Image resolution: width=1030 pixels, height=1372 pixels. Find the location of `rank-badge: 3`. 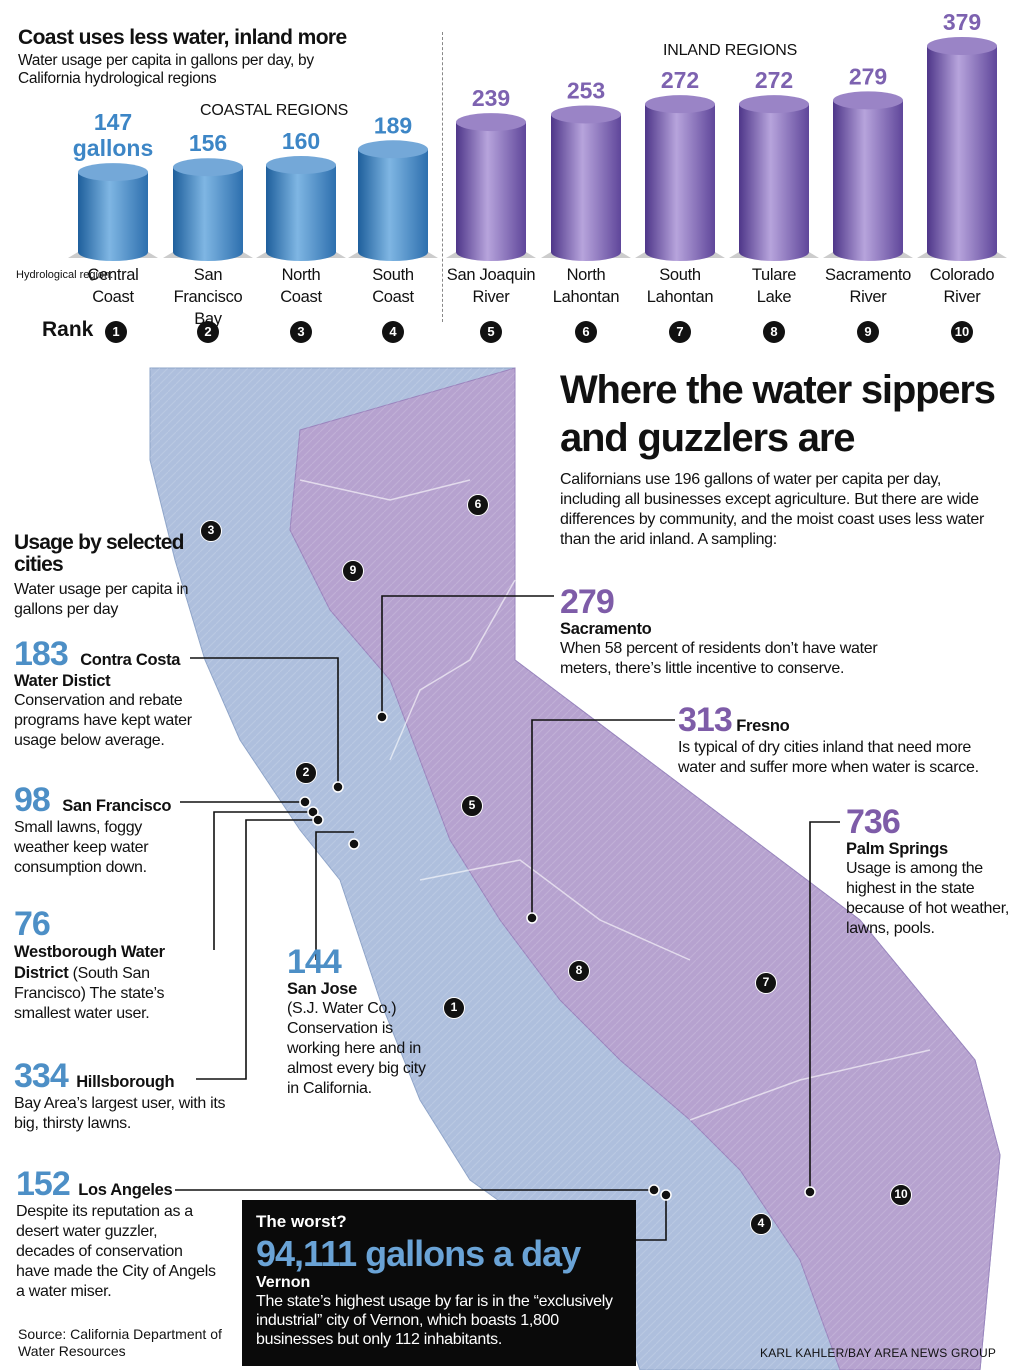

rank-badge: 3 is located at coordinates (301, 332).